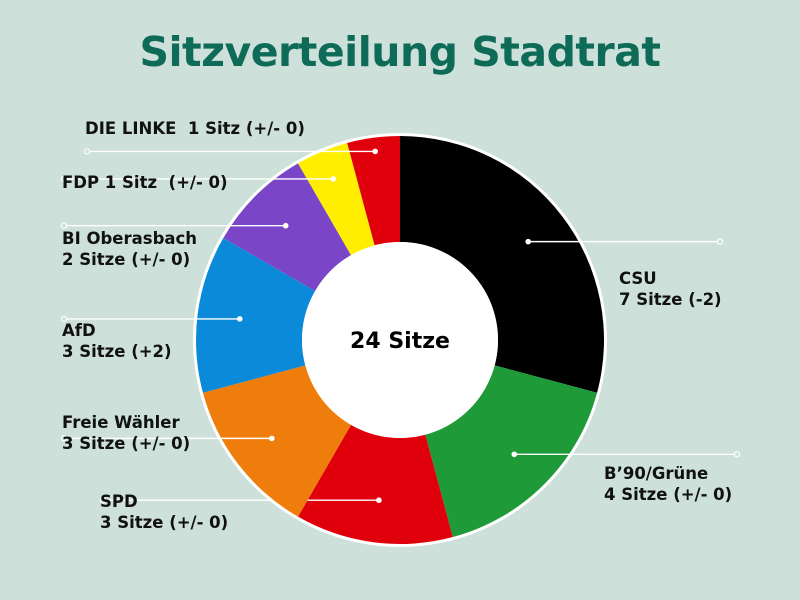  Describe the element at coordinates (256, 315) in the screenshot. I see `slice-afd` at that location.